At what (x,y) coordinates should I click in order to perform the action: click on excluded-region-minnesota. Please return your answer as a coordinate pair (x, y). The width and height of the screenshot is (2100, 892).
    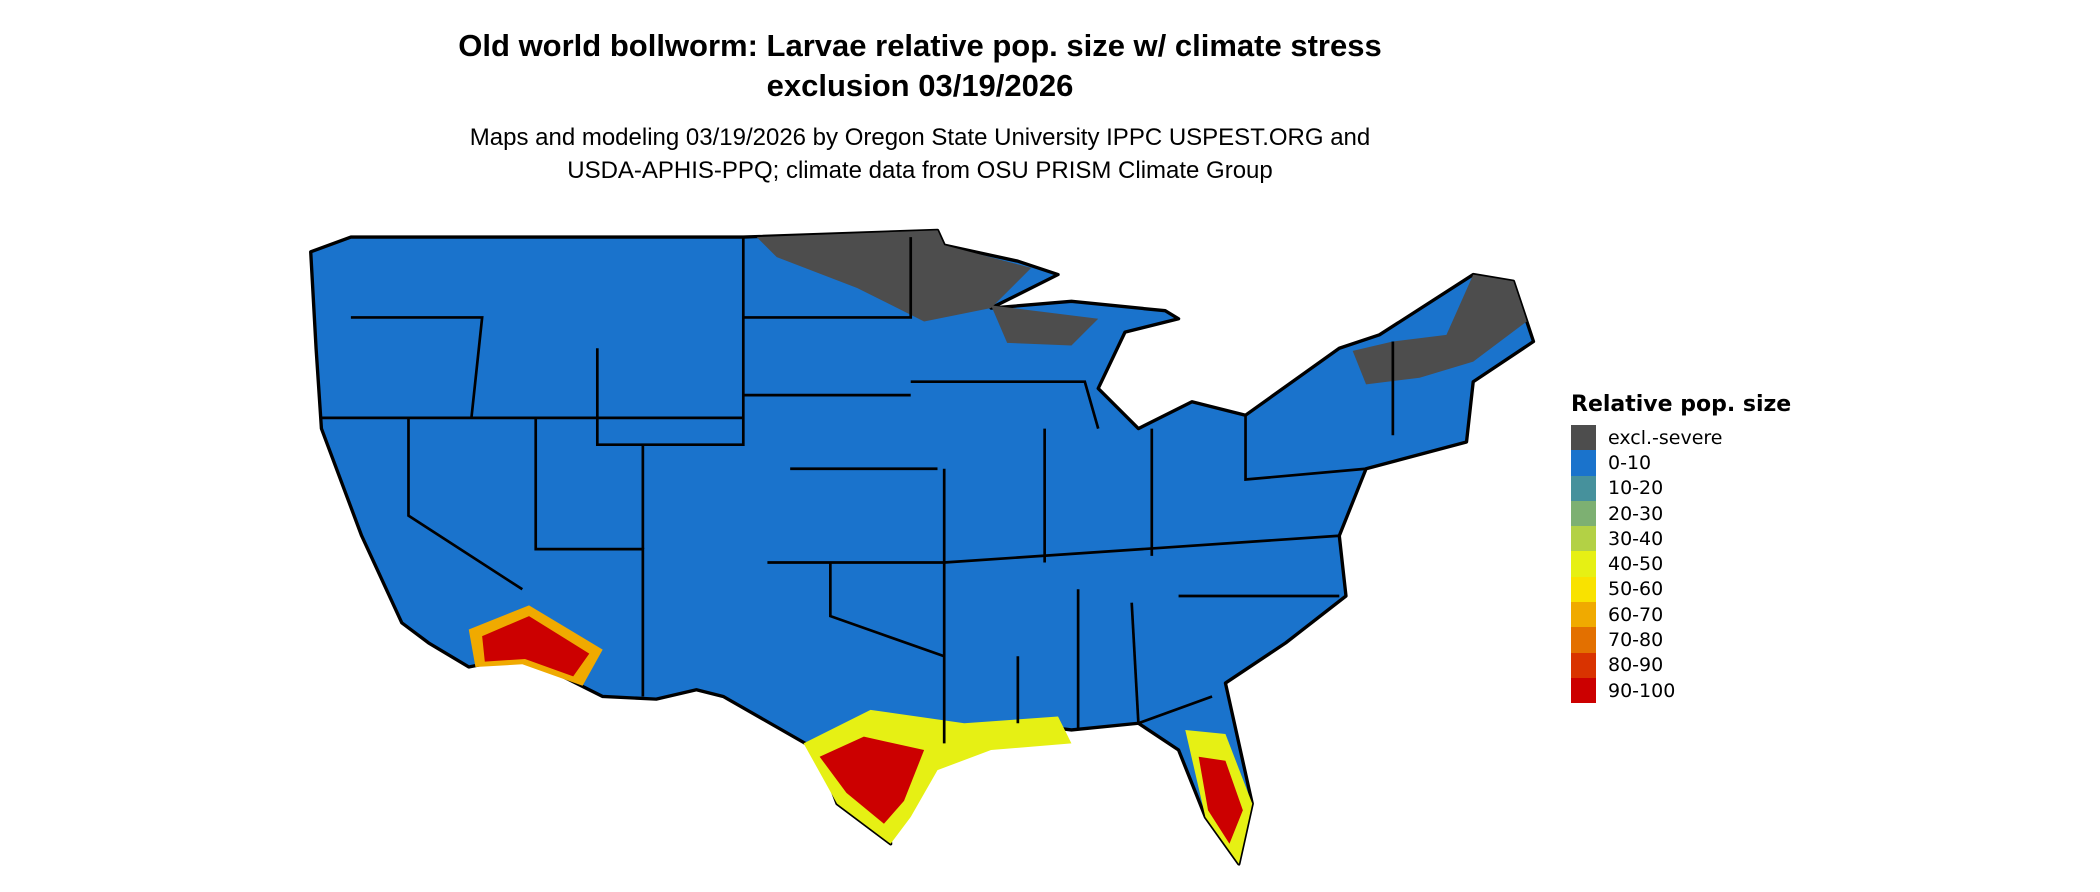
    Looking at the image, I should click on (894, 276).